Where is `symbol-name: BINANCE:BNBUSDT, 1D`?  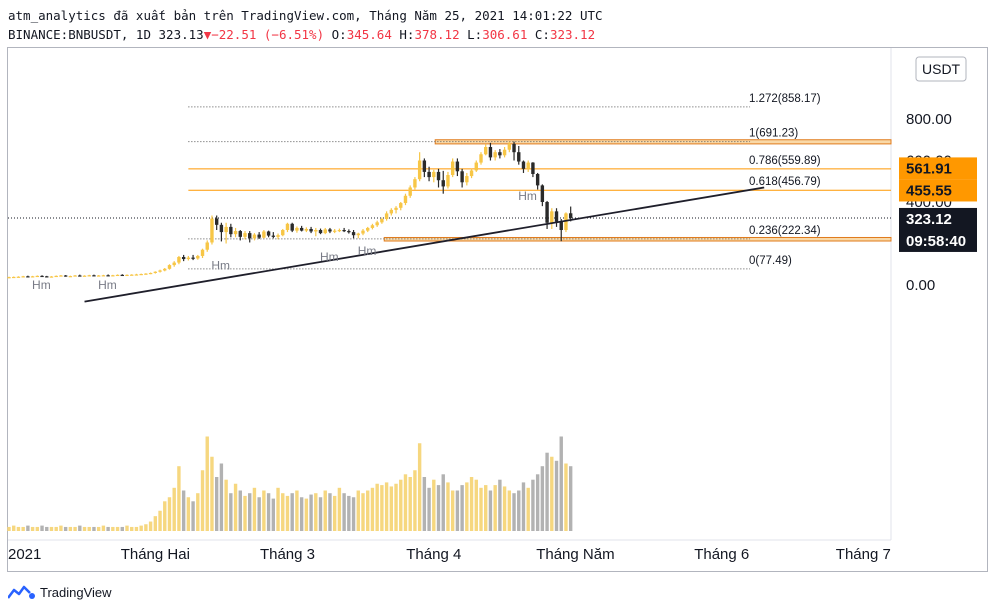
symbol-name: BINANCE:BNBUSDT, 1D is located at coordinates (79, 34).